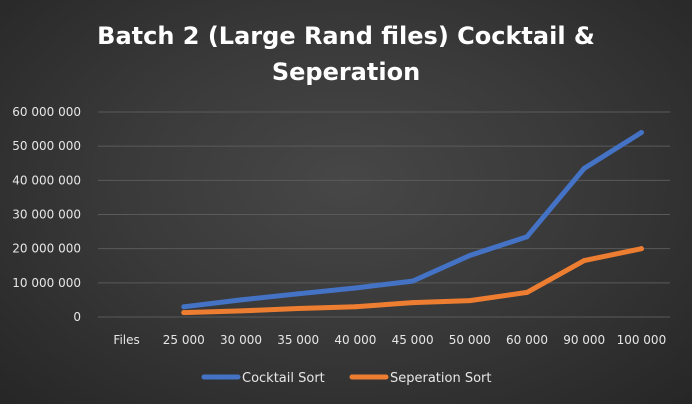 The height and width of the screenshot is (404, 692). Describe the element at coordinates (413, 340) in the screenshot. I see `x-tick-label: 45 000` at that location.